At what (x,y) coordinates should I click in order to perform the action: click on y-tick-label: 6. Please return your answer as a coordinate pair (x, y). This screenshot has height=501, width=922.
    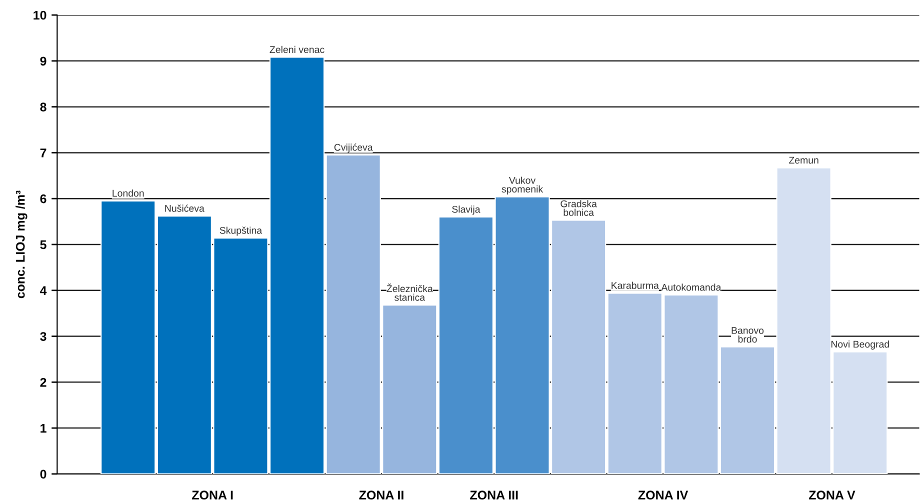
    Looking at the image, I should click on (43, 199).